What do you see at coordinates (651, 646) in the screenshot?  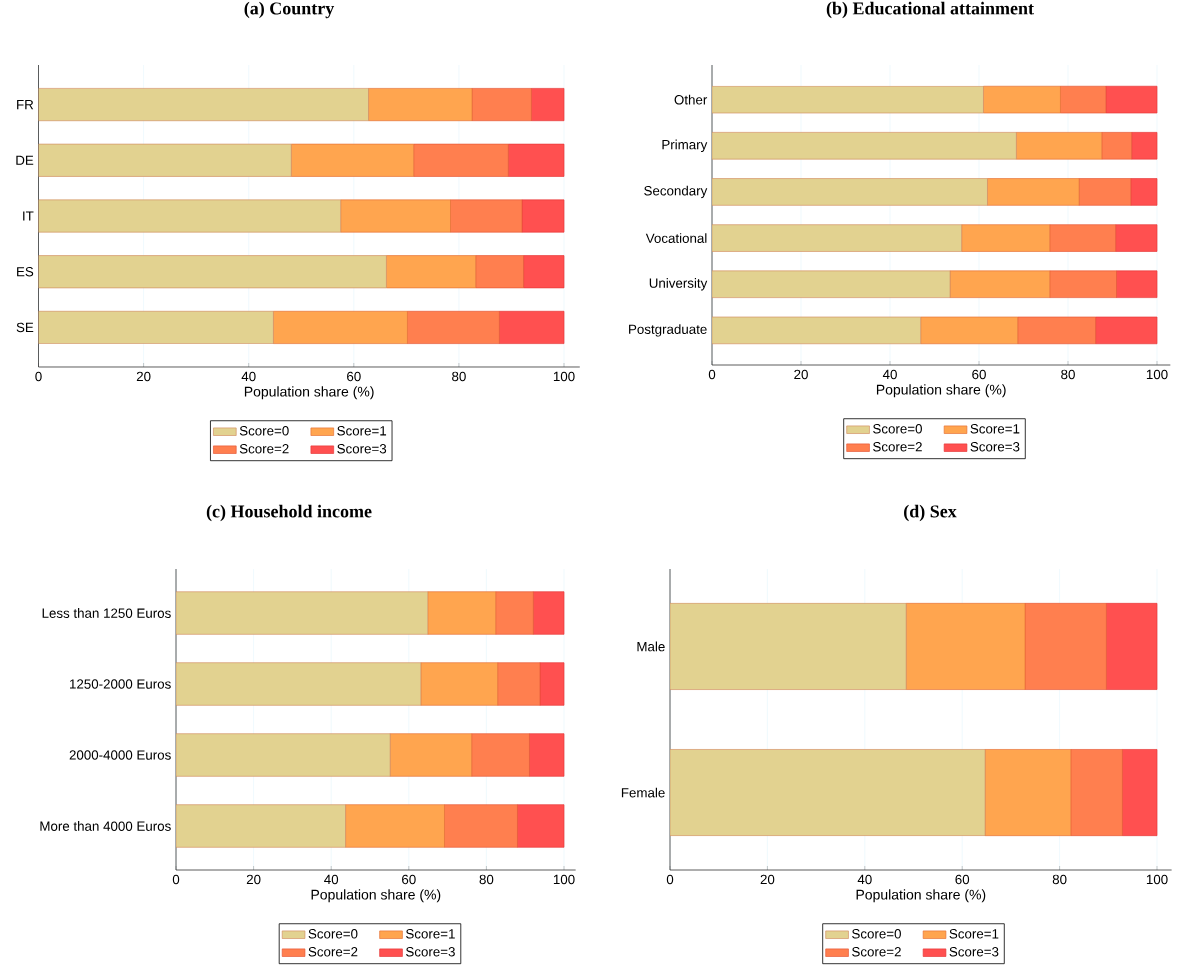 I see `y-tick-label: Male` at bounding box center [651, 646].